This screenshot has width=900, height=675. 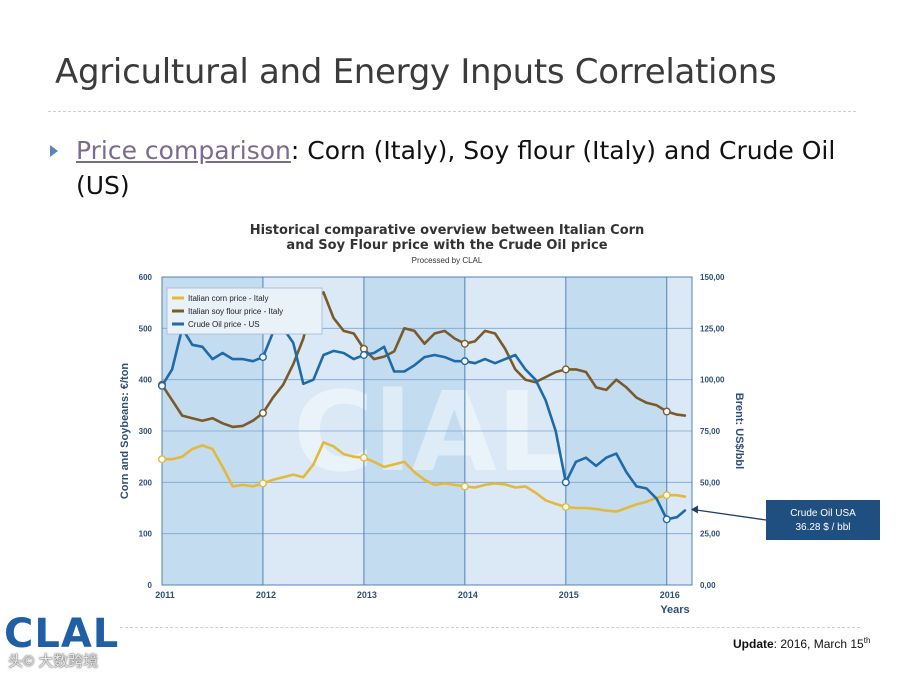 What do you see at coordinates (710, 431) in the screenshot?
I see `y2-tick-label: 75,00` at bounding box center [710, 431].